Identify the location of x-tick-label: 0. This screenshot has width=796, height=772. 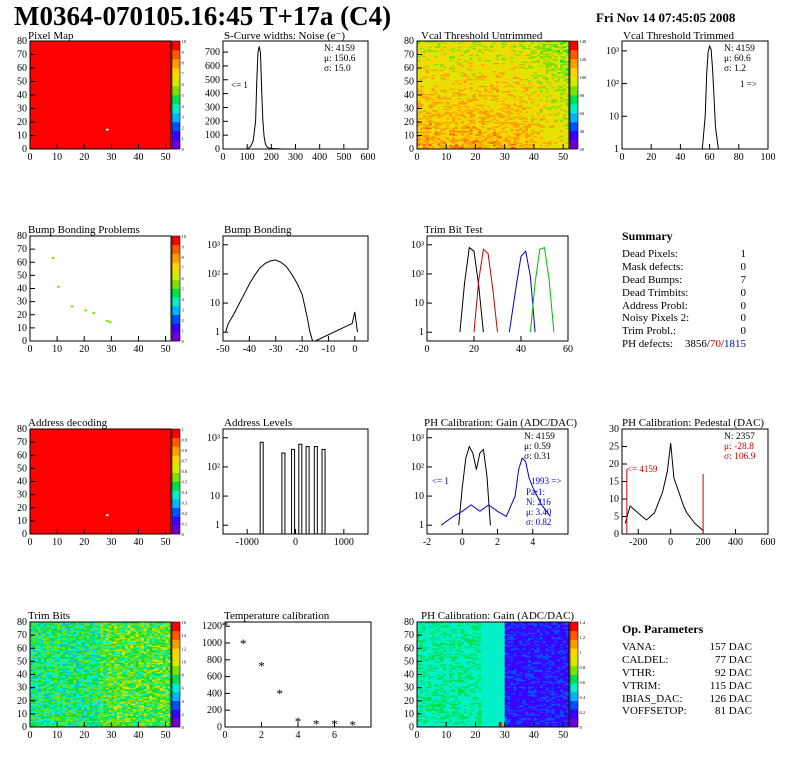
(670, 542).